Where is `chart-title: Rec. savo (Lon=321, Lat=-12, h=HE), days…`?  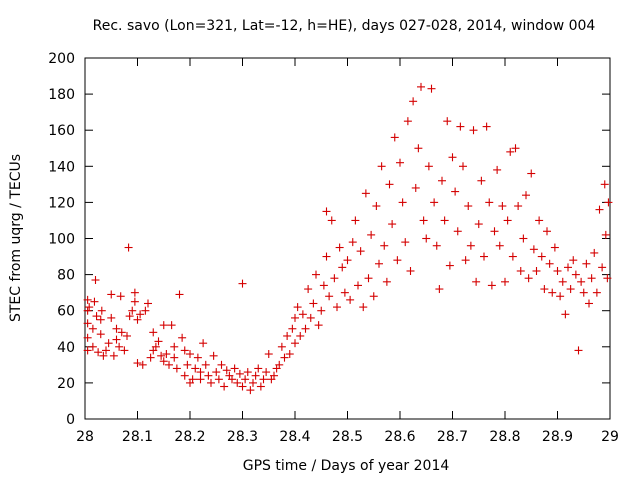 chart-title: Rec. savo (Lon=321, Lat=-12, h=HE), days… is located at coordinates (344, 26).